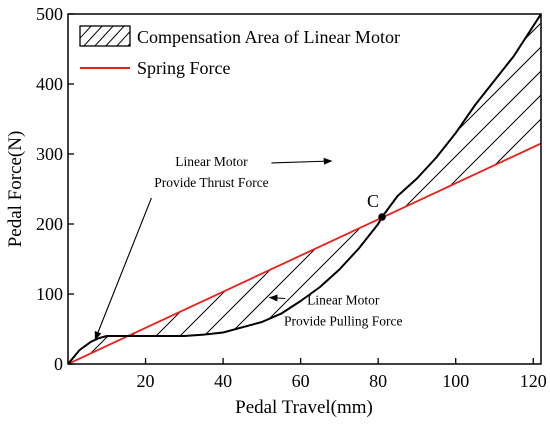 Image resolution: width=550 pixels, height=426 pixels. Describe the element at coordinates (382, 217) in the screenshot. I see `point-c-marker` at that location.